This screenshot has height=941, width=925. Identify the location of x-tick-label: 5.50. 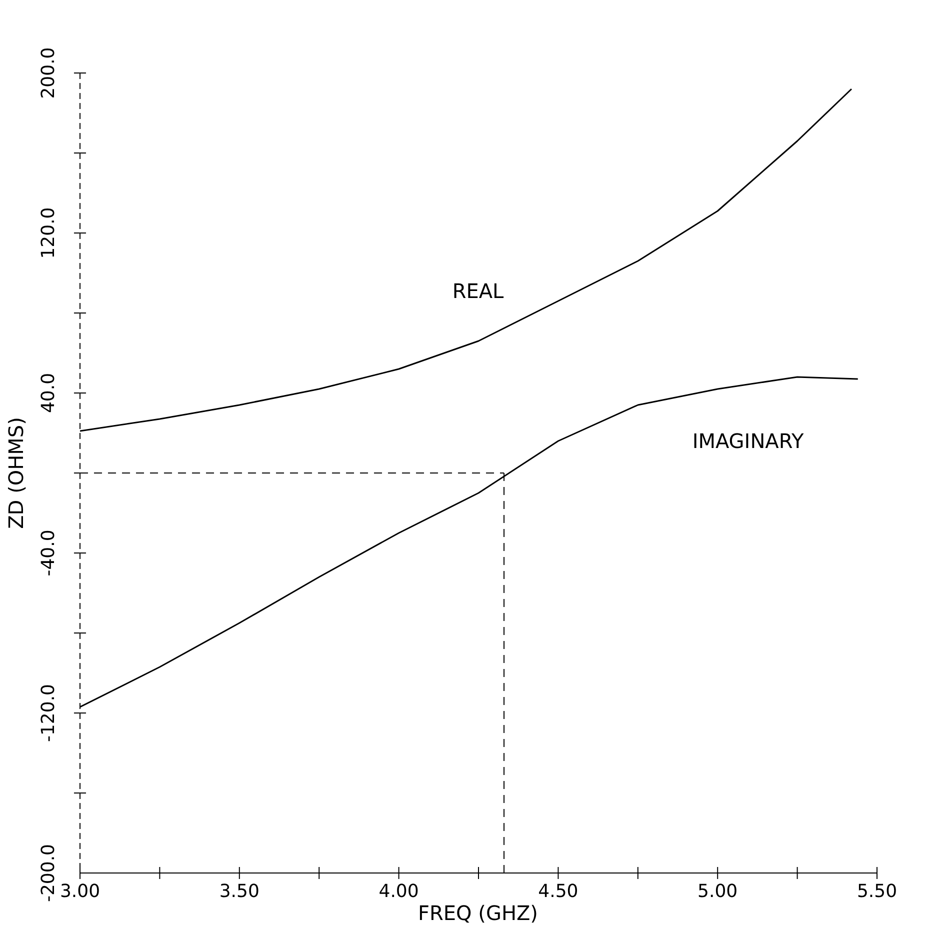
(877, 891).